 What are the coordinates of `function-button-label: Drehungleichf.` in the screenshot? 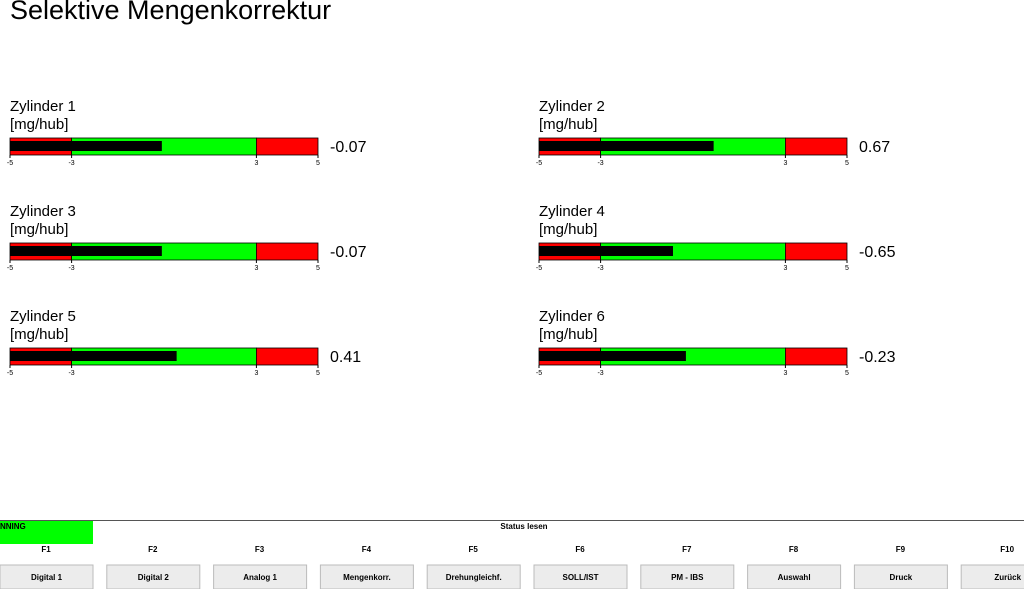 It's located at (474, 577).